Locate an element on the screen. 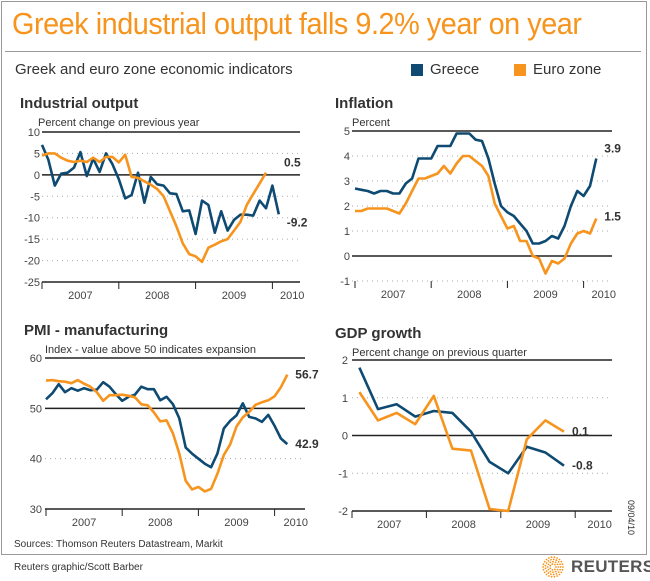 The width and height of the screenshot is (650, 581). graphic-subtitle: Greek and euro zone economic indicators is located at coordinates (154, 69).